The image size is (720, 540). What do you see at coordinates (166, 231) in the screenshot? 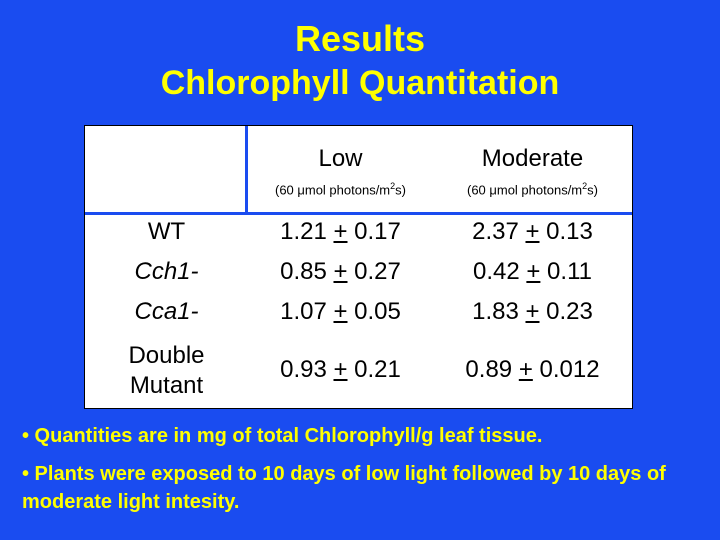
I see `row-label-wt: WT` at bounding box center [166, 231].